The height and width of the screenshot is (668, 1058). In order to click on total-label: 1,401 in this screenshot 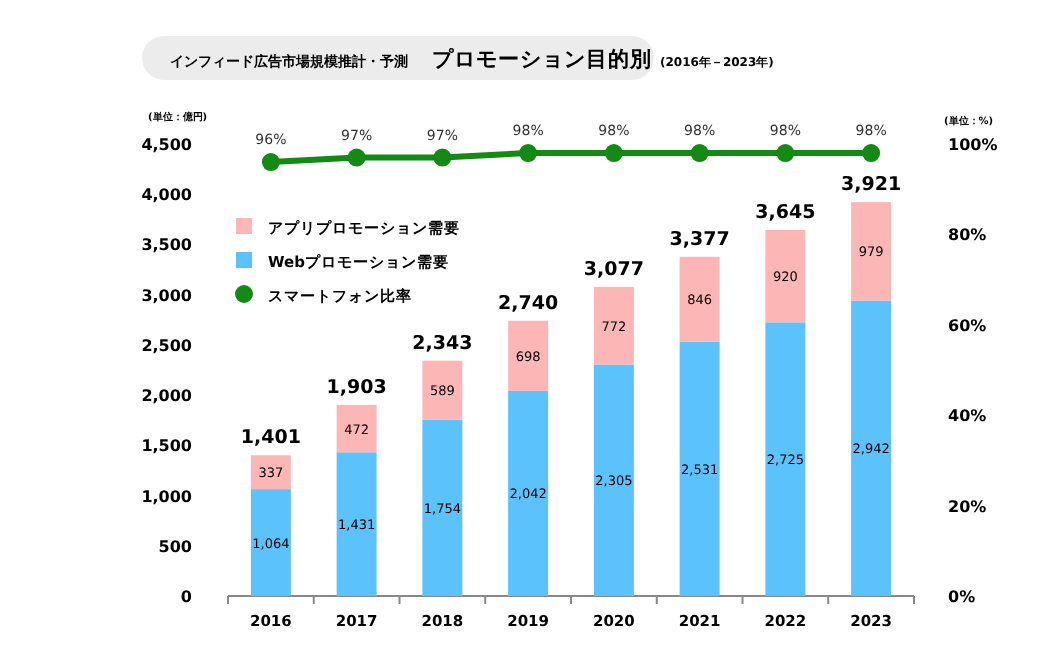, I will do `click(270, 438)`.